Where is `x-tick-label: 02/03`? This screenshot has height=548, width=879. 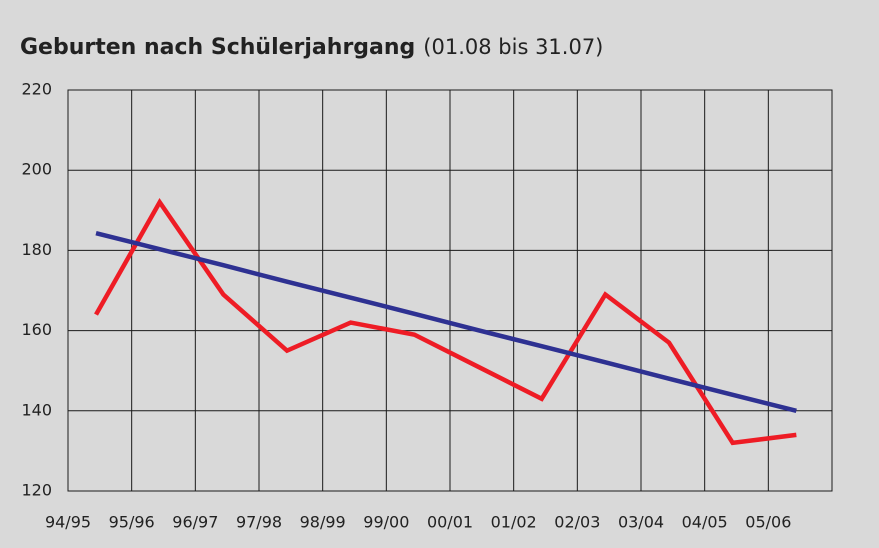
x-tick-label: 02/03 is located at coordinates (577, 522).